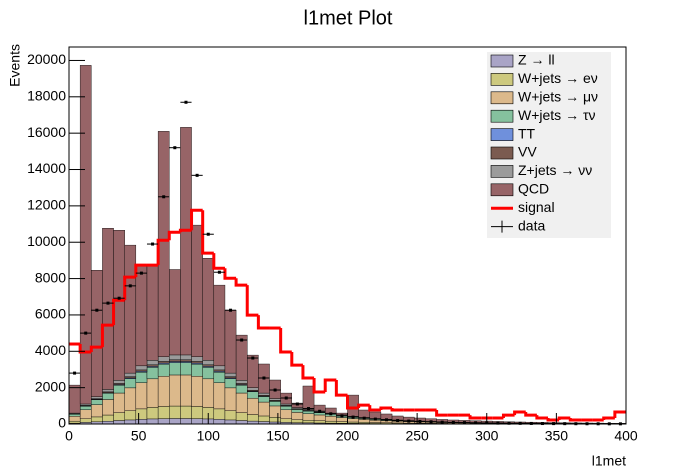 The height and width of the screenshot is (472, 696). I want to click on legend-label: TT, so click(527, 133).